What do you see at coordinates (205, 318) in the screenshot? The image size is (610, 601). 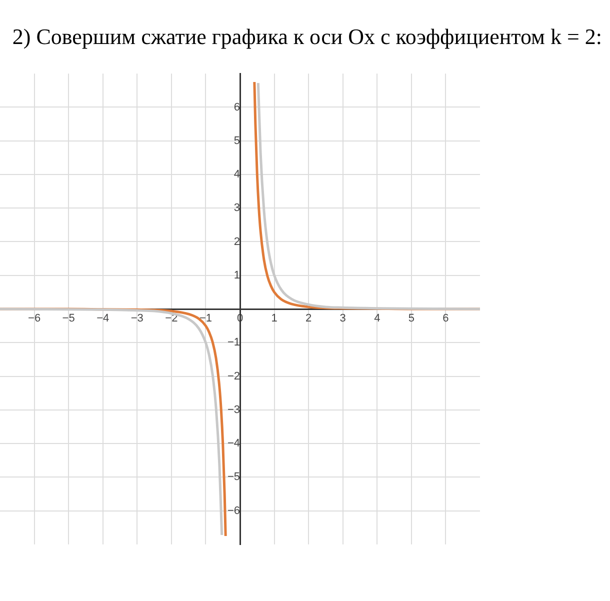 I see `x-tick-label: −1` at bounding box center [205, 318].